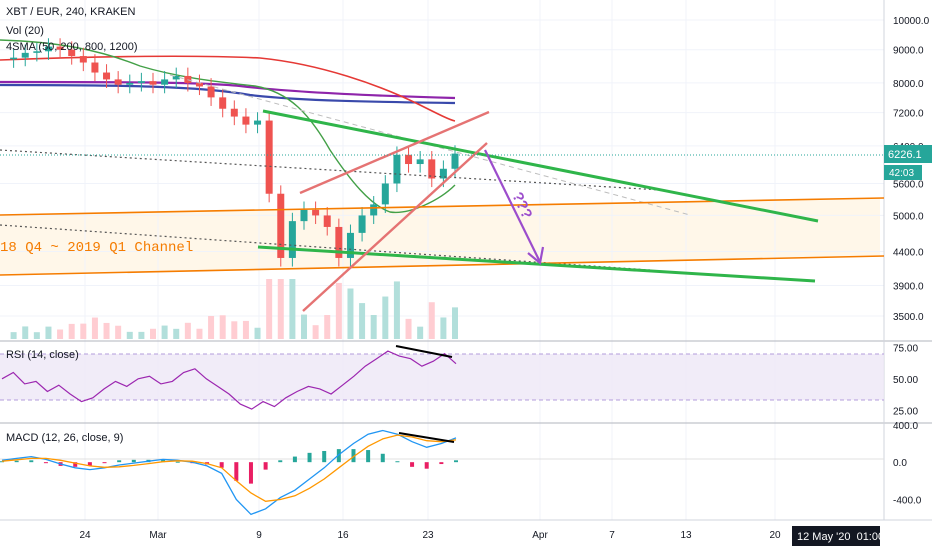  I want to click on price-tick-label: 9000.0, so click(908, 51).